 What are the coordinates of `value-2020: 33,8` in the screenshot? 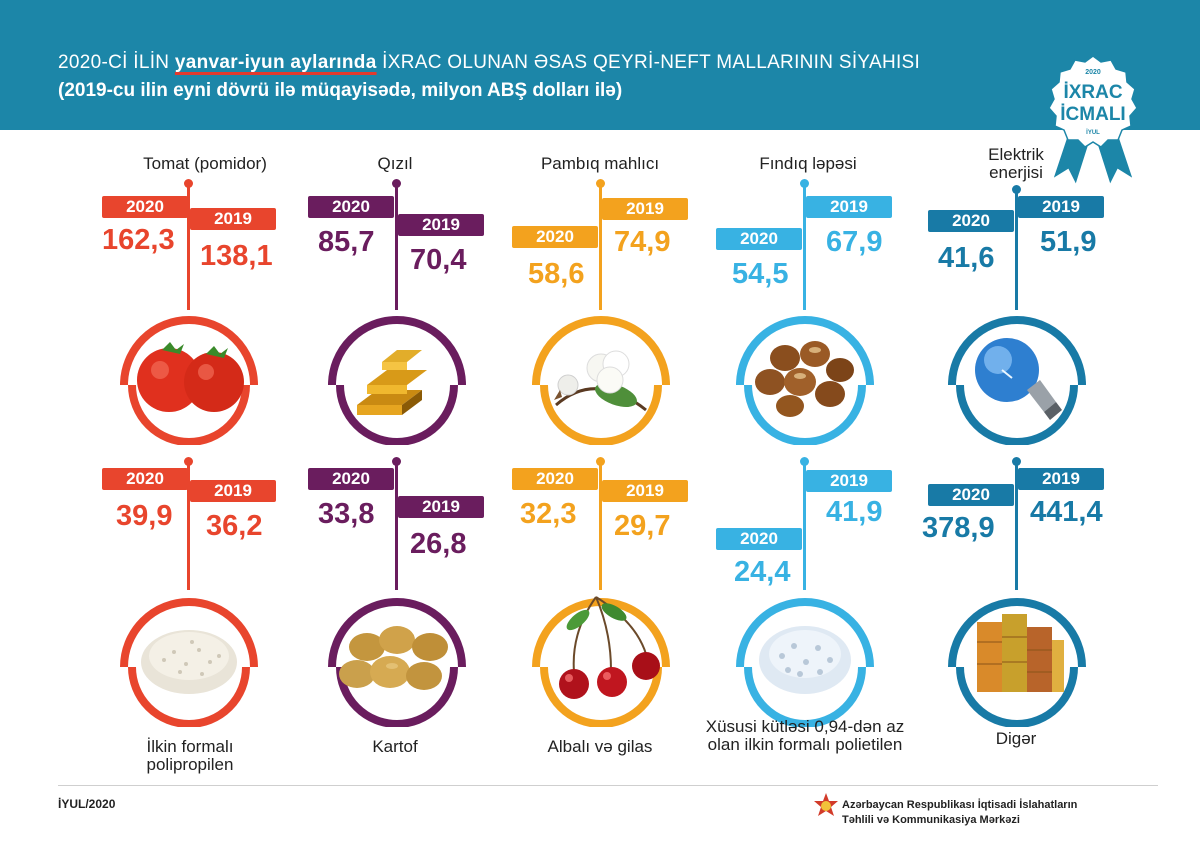 It's located at (346, 514).